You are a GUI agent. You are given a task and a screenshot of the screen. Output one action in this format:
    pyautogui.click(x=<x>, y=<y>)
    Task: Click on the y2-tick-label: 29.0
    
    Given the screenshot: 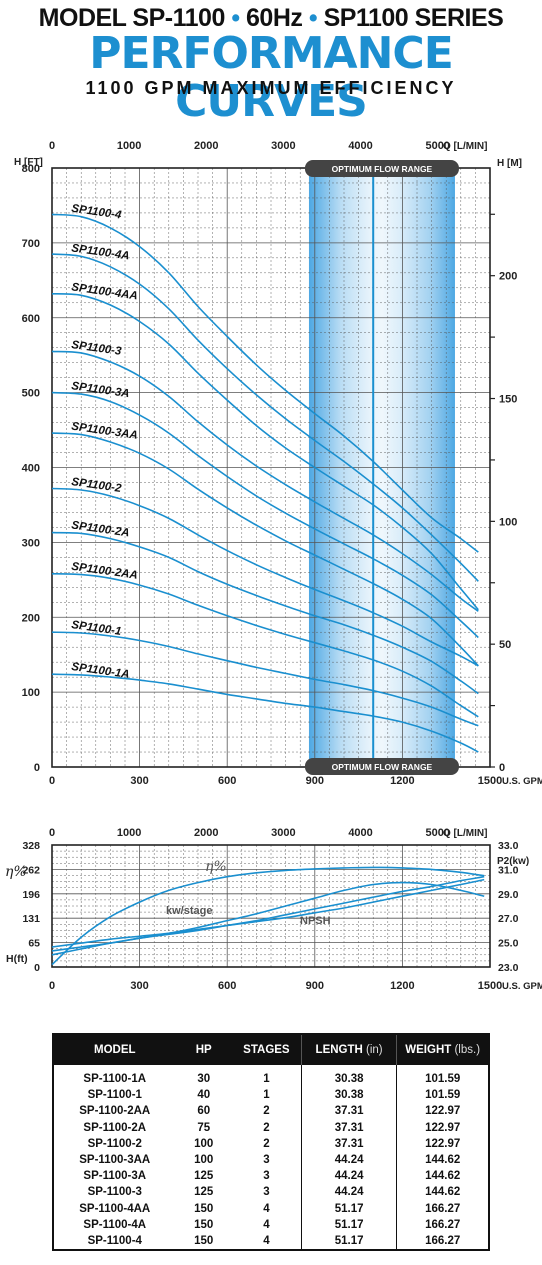 What is the action you would take?
    pyautogui.click(x=508, y=895)
    